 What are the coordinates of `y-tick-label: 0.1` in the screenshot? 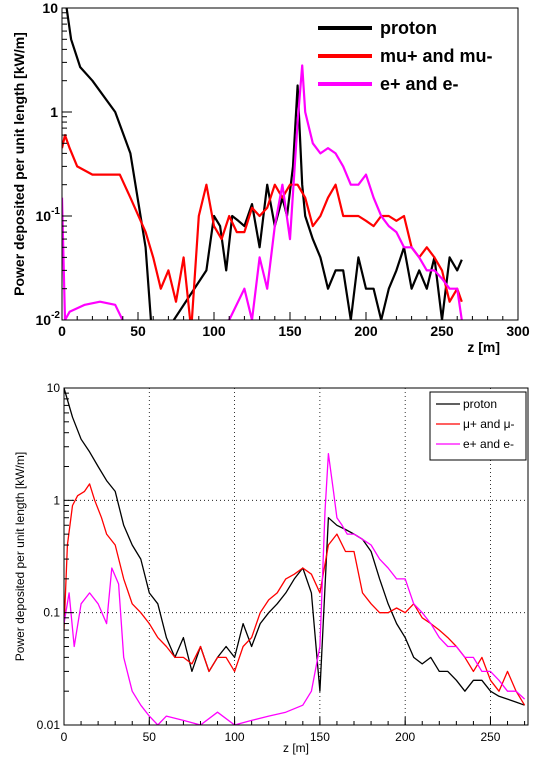 It's located at (51, 613).